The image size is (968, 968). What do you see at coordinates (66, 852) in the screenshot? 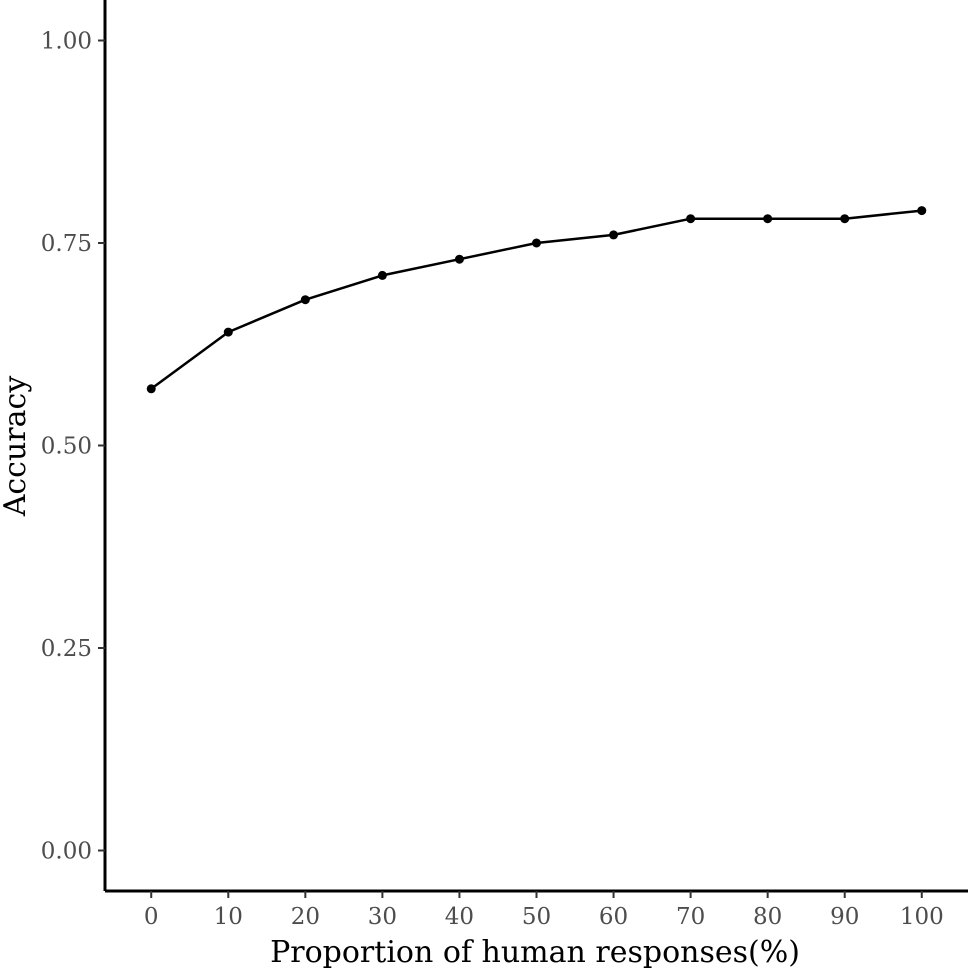
I see `y-tick-label: 0.00` at bounding box center [66, 852].